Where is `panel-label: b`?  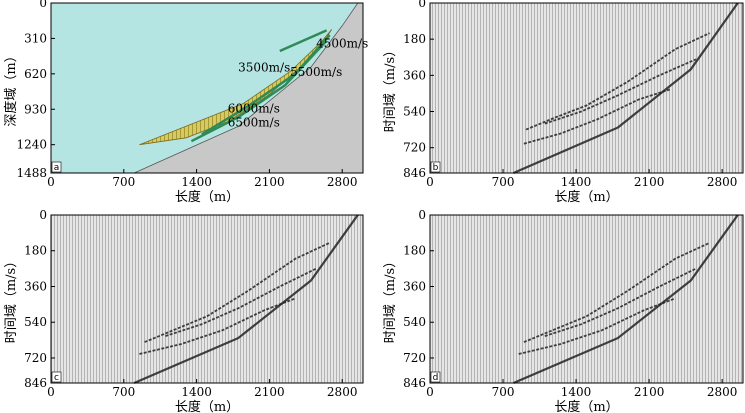 panel-label: b is located at coordinates (436, 168).